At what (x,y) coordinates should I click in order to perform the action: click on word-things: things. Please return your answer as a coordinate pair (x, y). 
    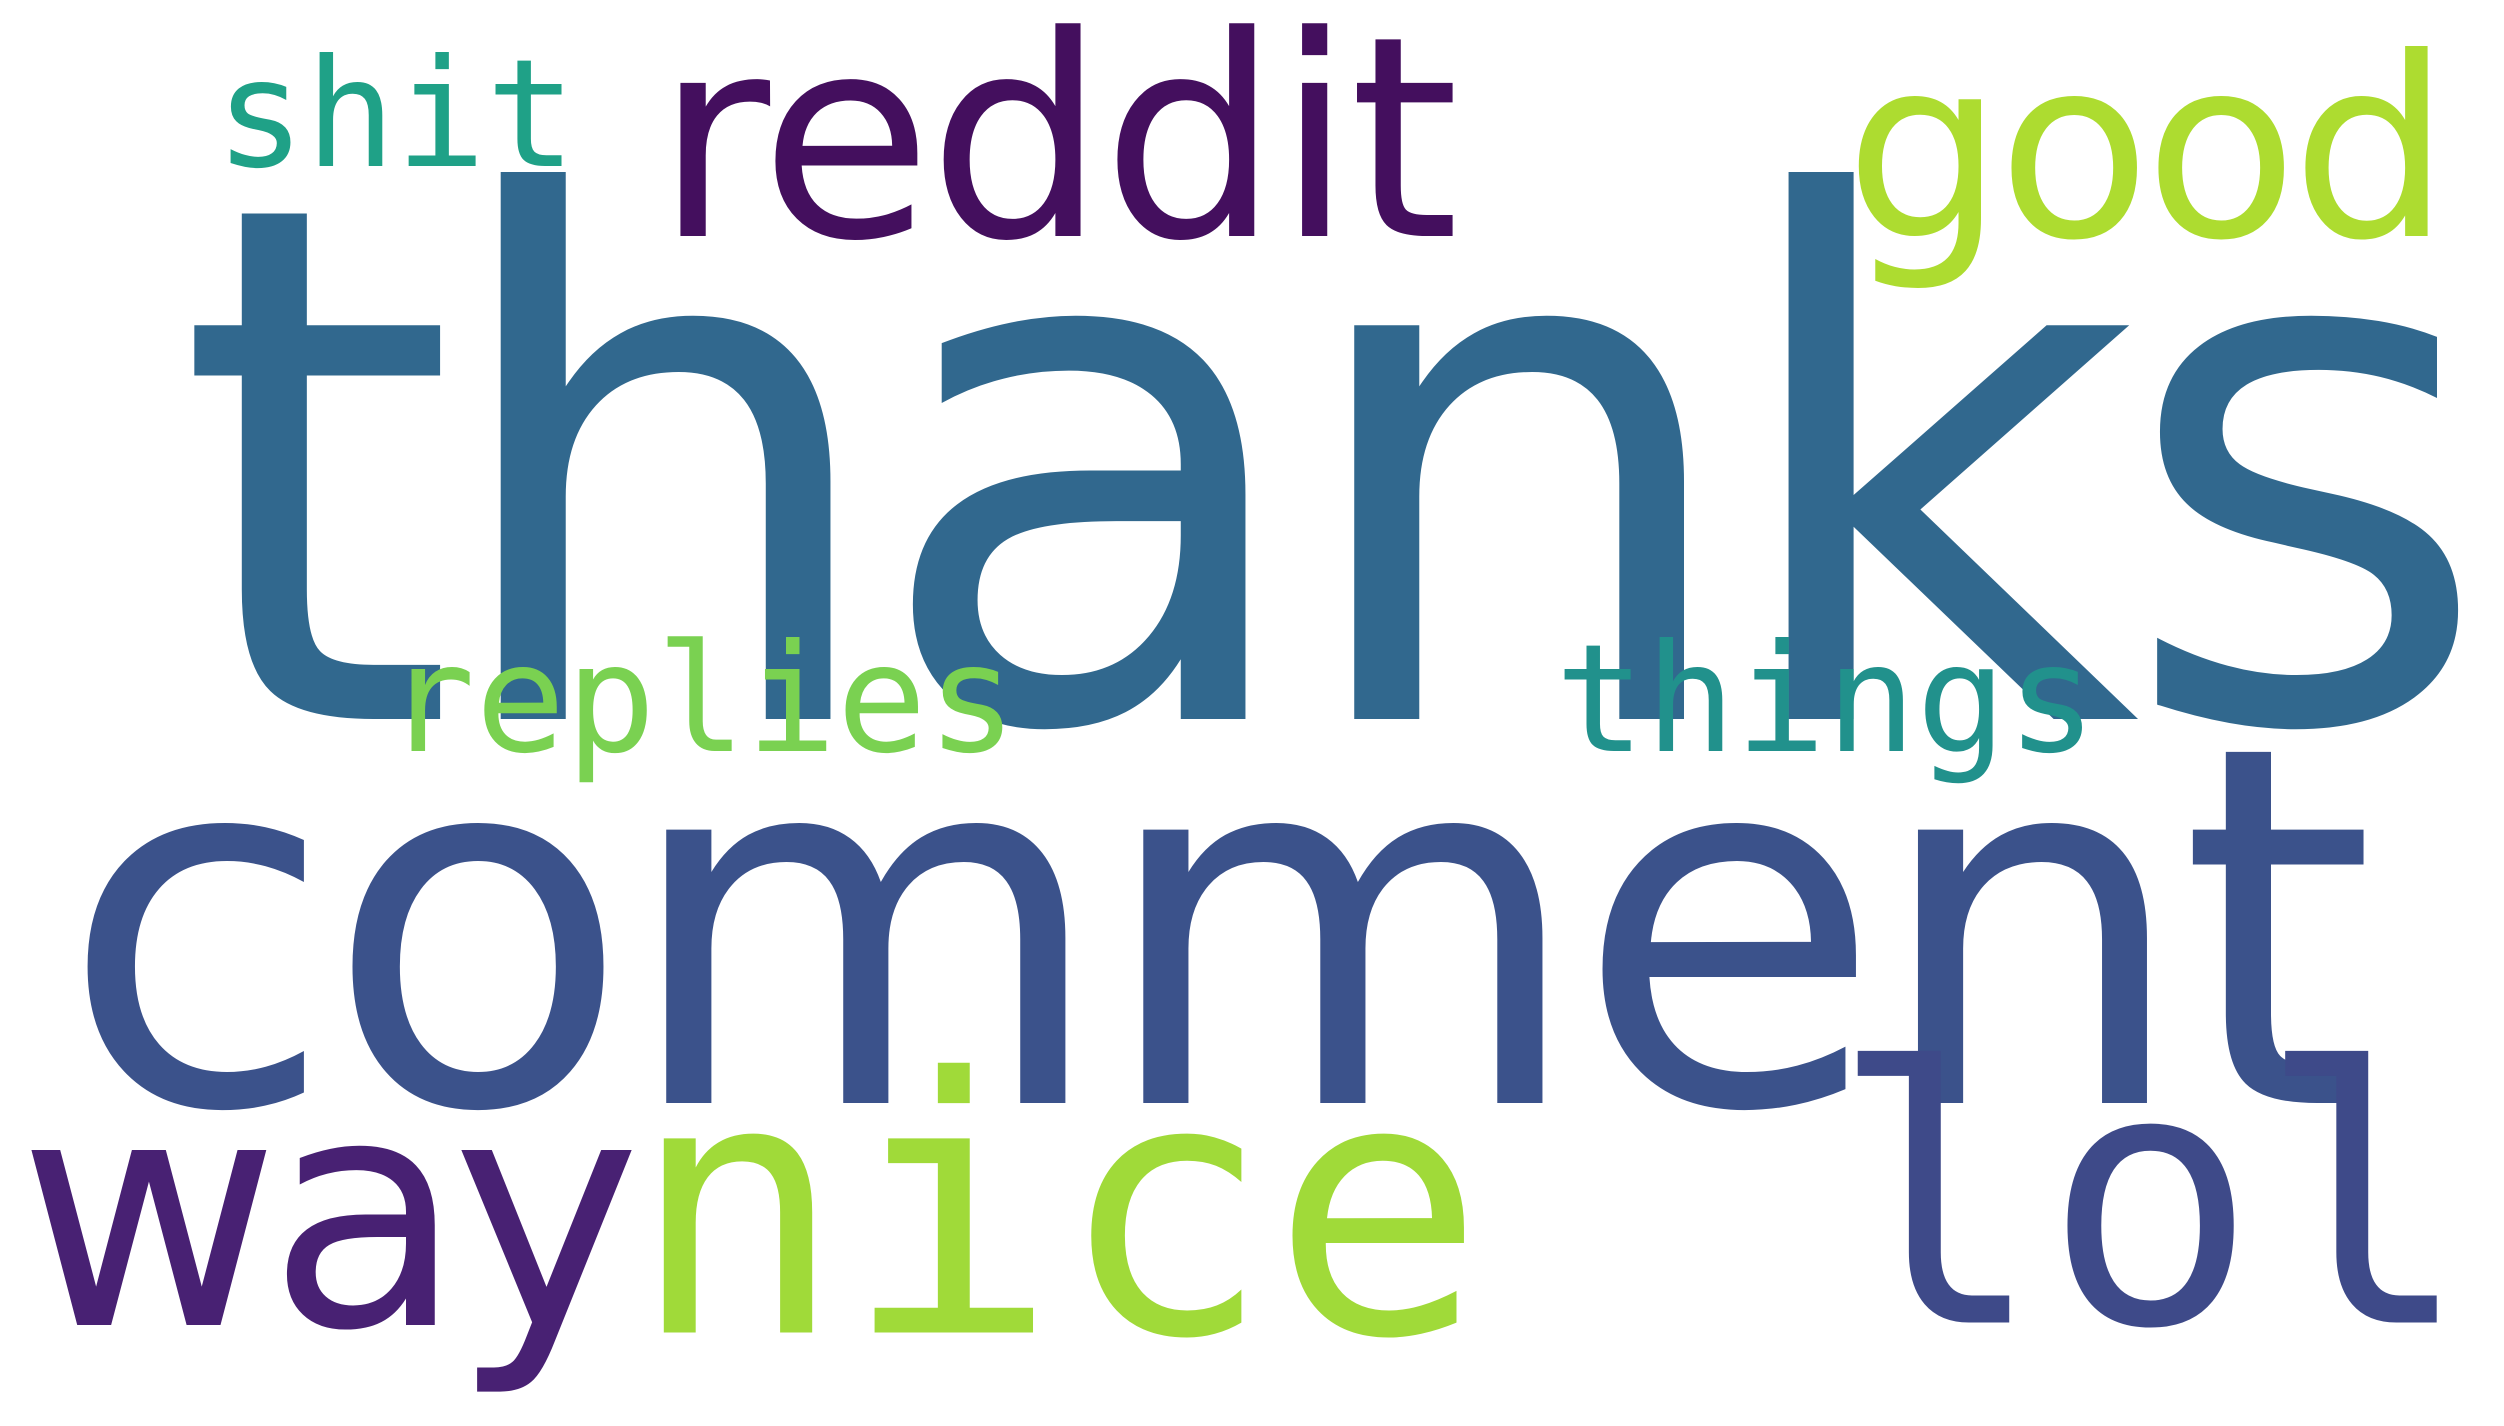
    Looking at the image, I should click on (1826, 700).